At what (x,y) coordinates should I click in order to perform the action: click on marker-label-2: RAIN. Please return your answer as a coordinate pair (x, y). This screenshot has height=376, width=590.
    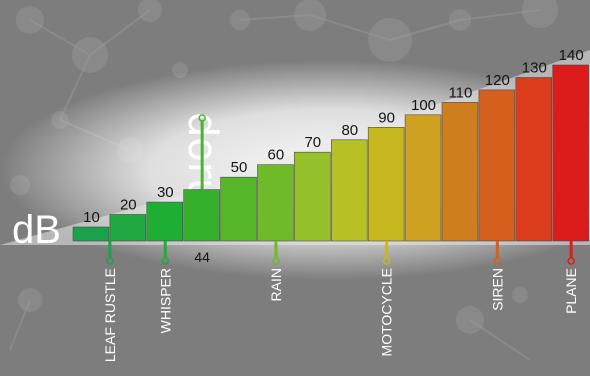
    Looking at the image, I should click on (276, 284).